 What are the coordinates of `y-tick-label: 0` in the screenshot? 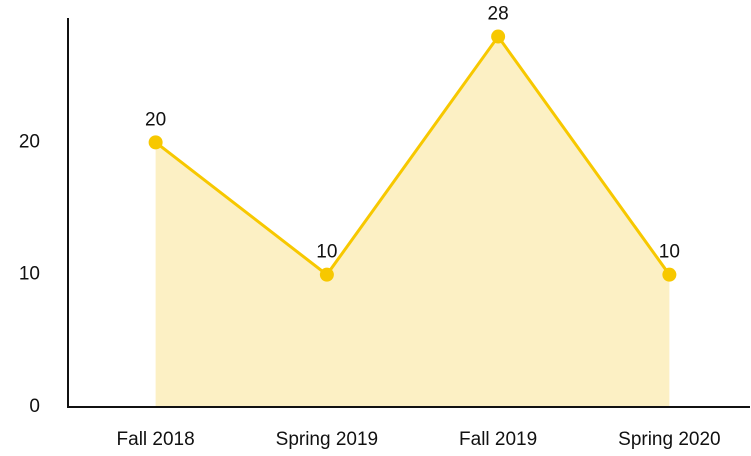 It's located at (34, 406).